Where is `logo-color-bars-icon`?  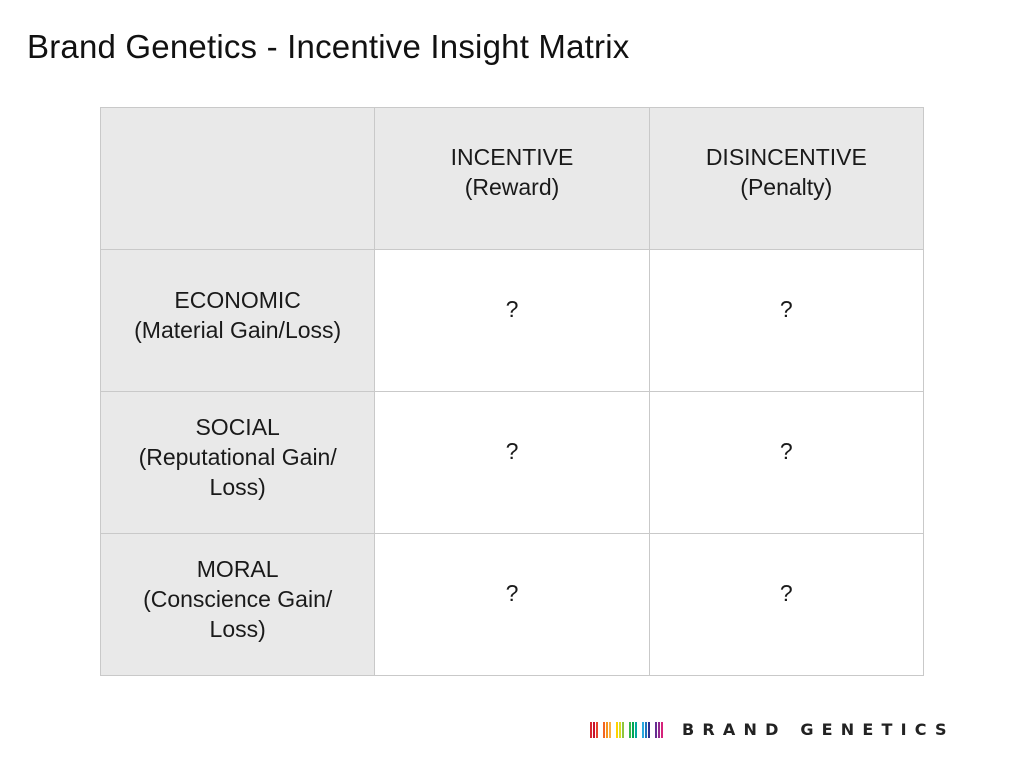
logo-color-bars-icon is located at coordinates (627, 730).